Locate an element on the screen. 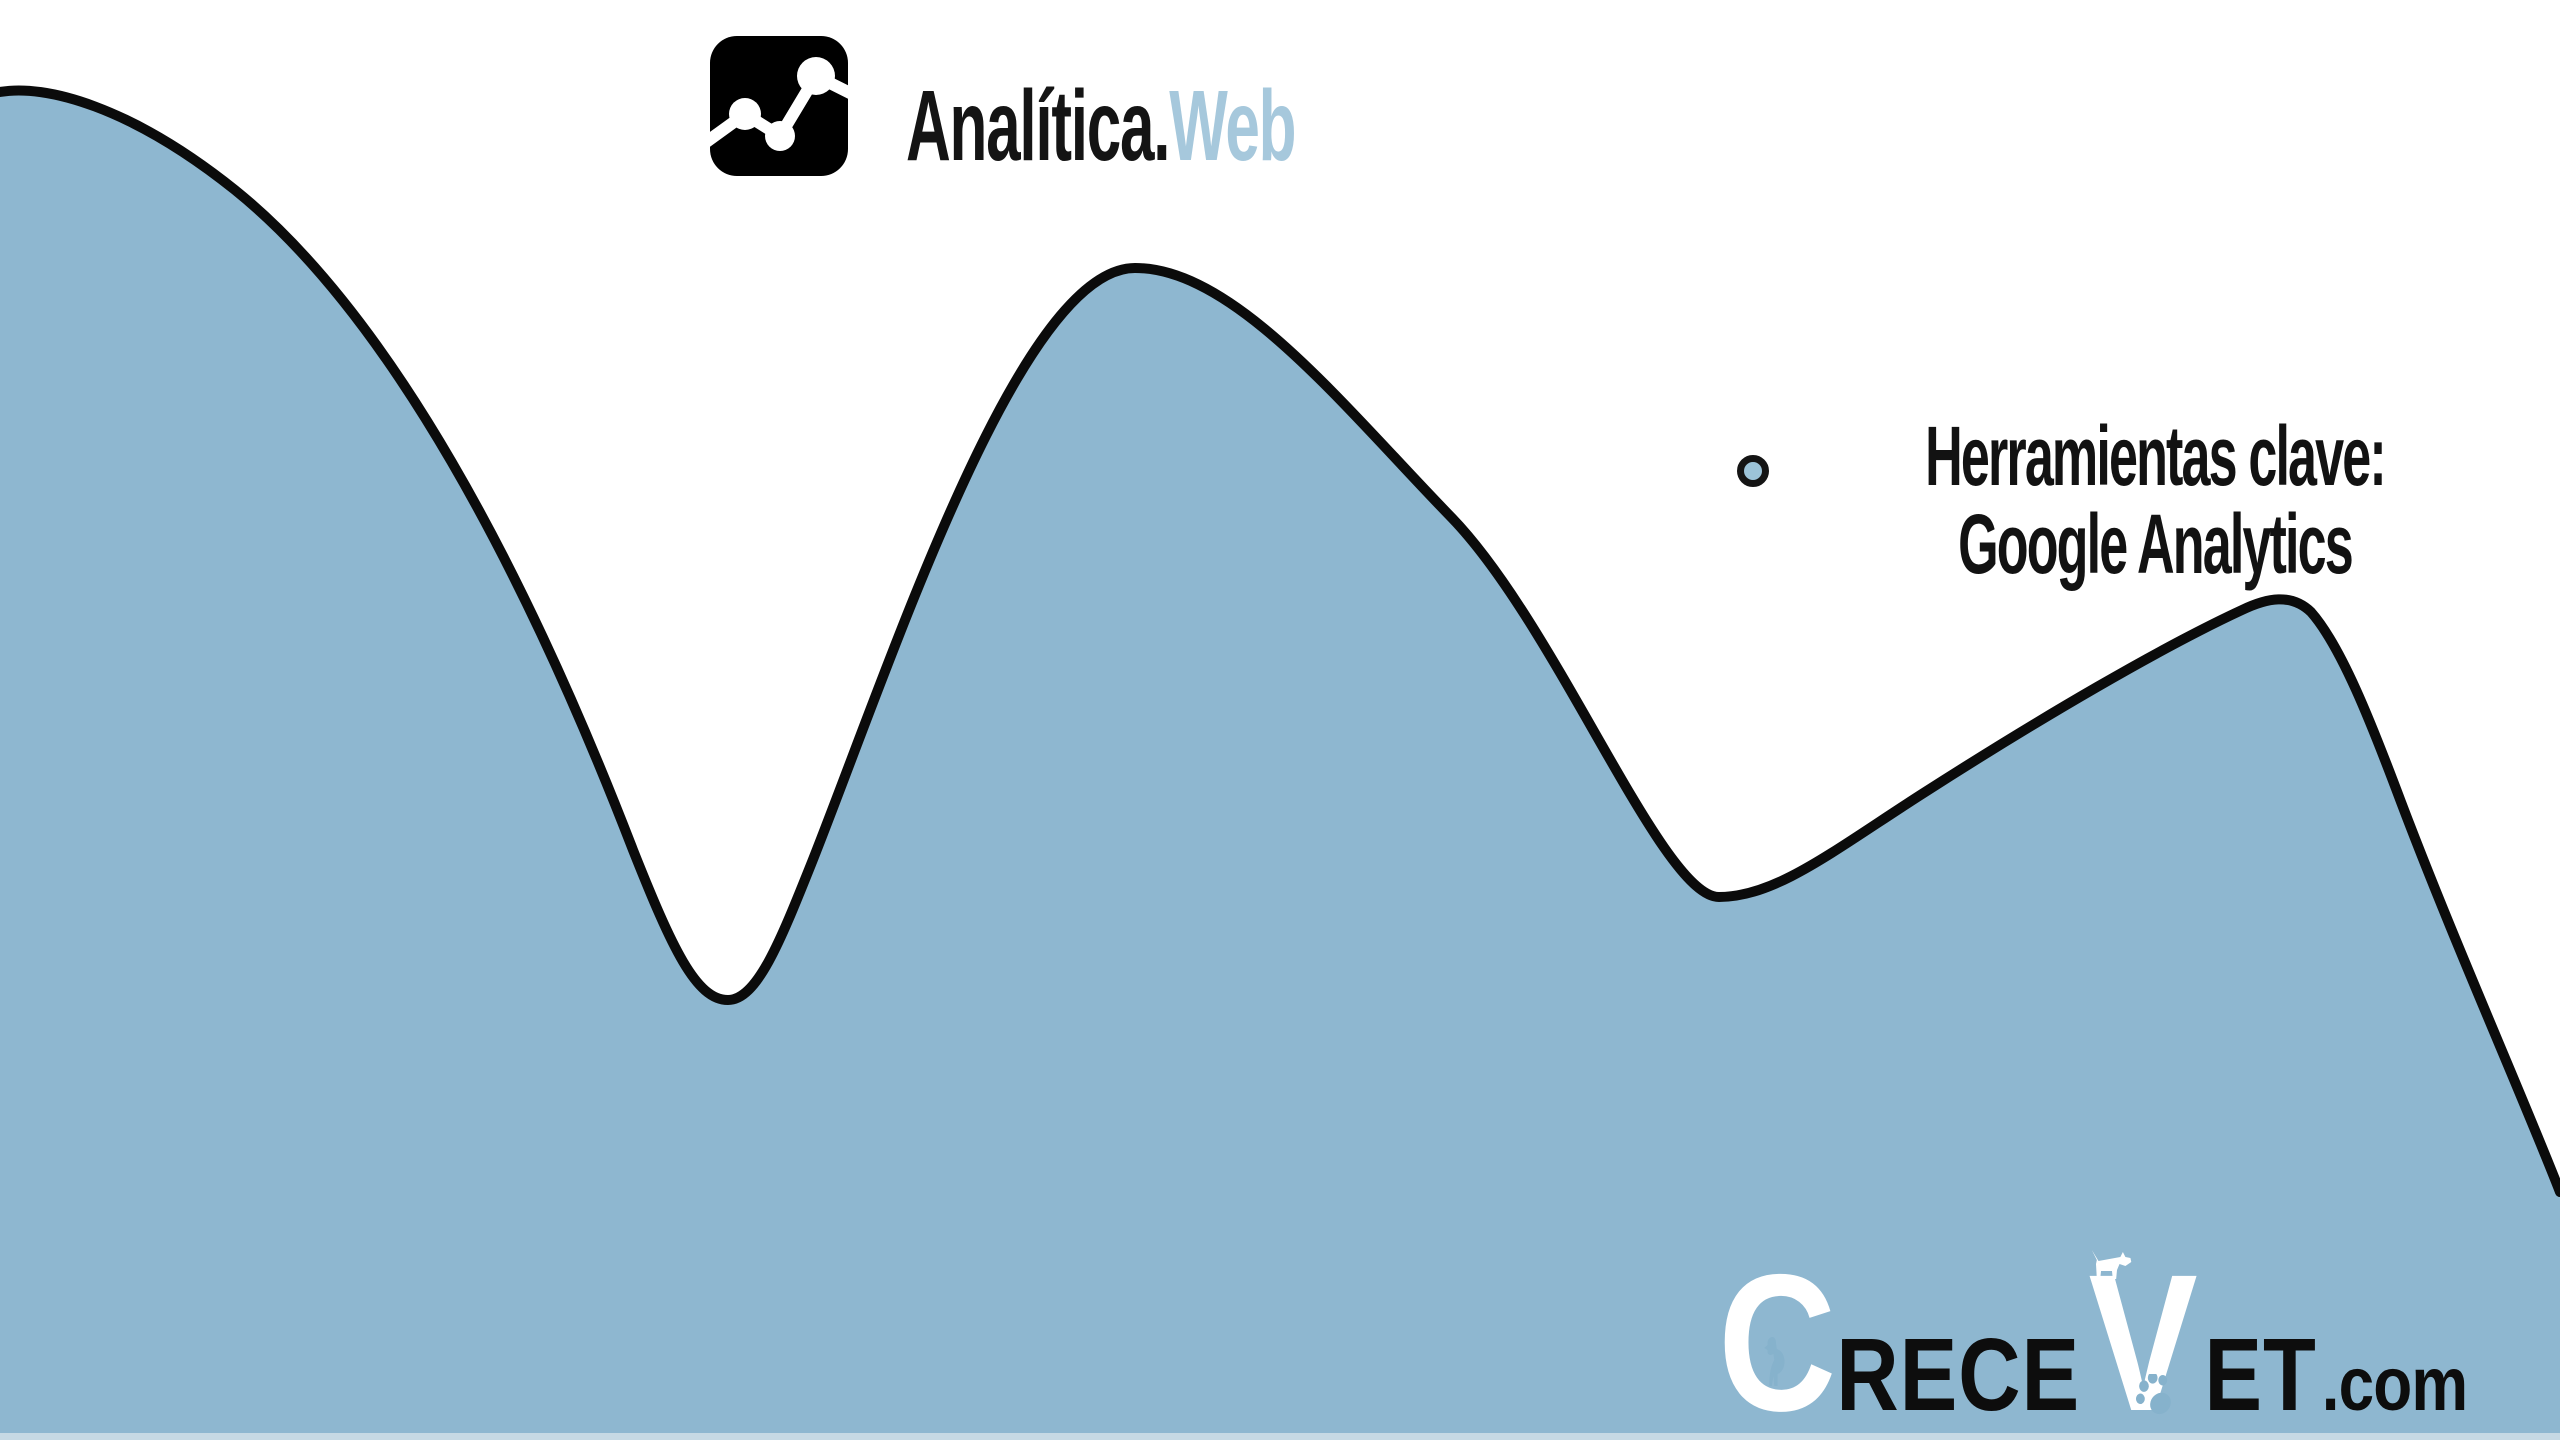 This screenshot has height=1440, width=2560. key-point-text: Herramientas clave: Google Analytics is located at coordinates (2155, 500).